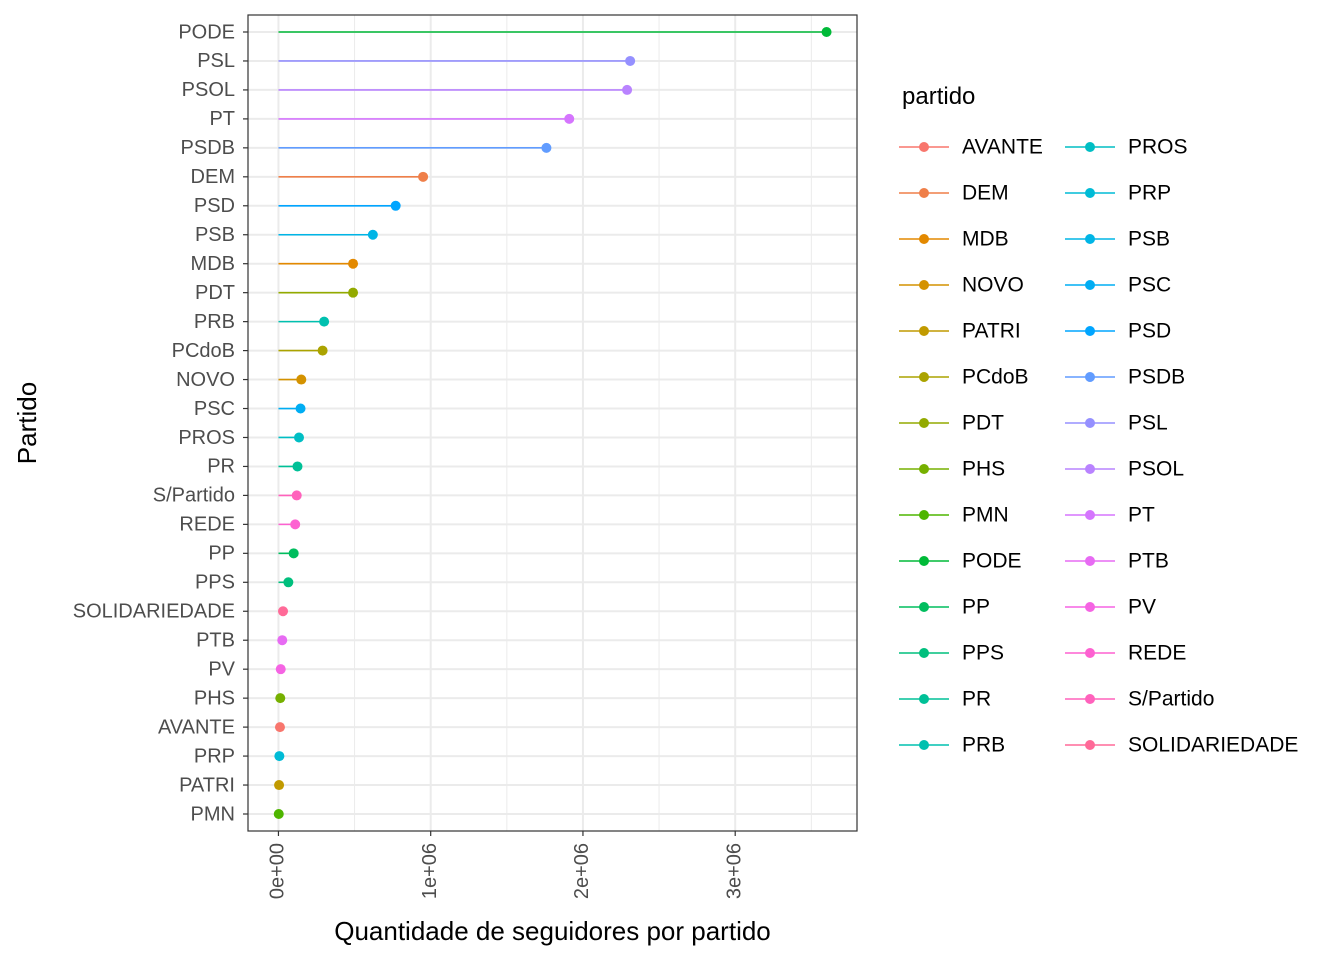  What do you see at coordinates (954, 239) in the screenshot?
I see `legend-entry-mdb: MDB` at bounding box center [954, 239].